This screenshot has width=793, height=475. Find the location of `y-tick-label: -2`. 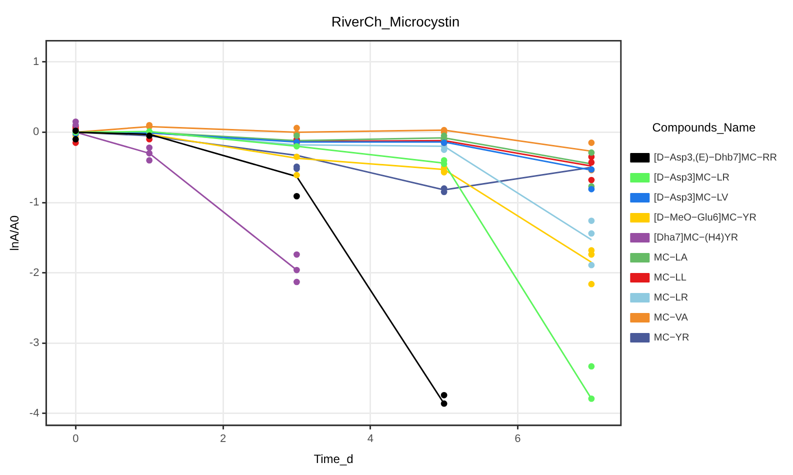

y-tick-label: -2 is located at coordinates (34, 272).